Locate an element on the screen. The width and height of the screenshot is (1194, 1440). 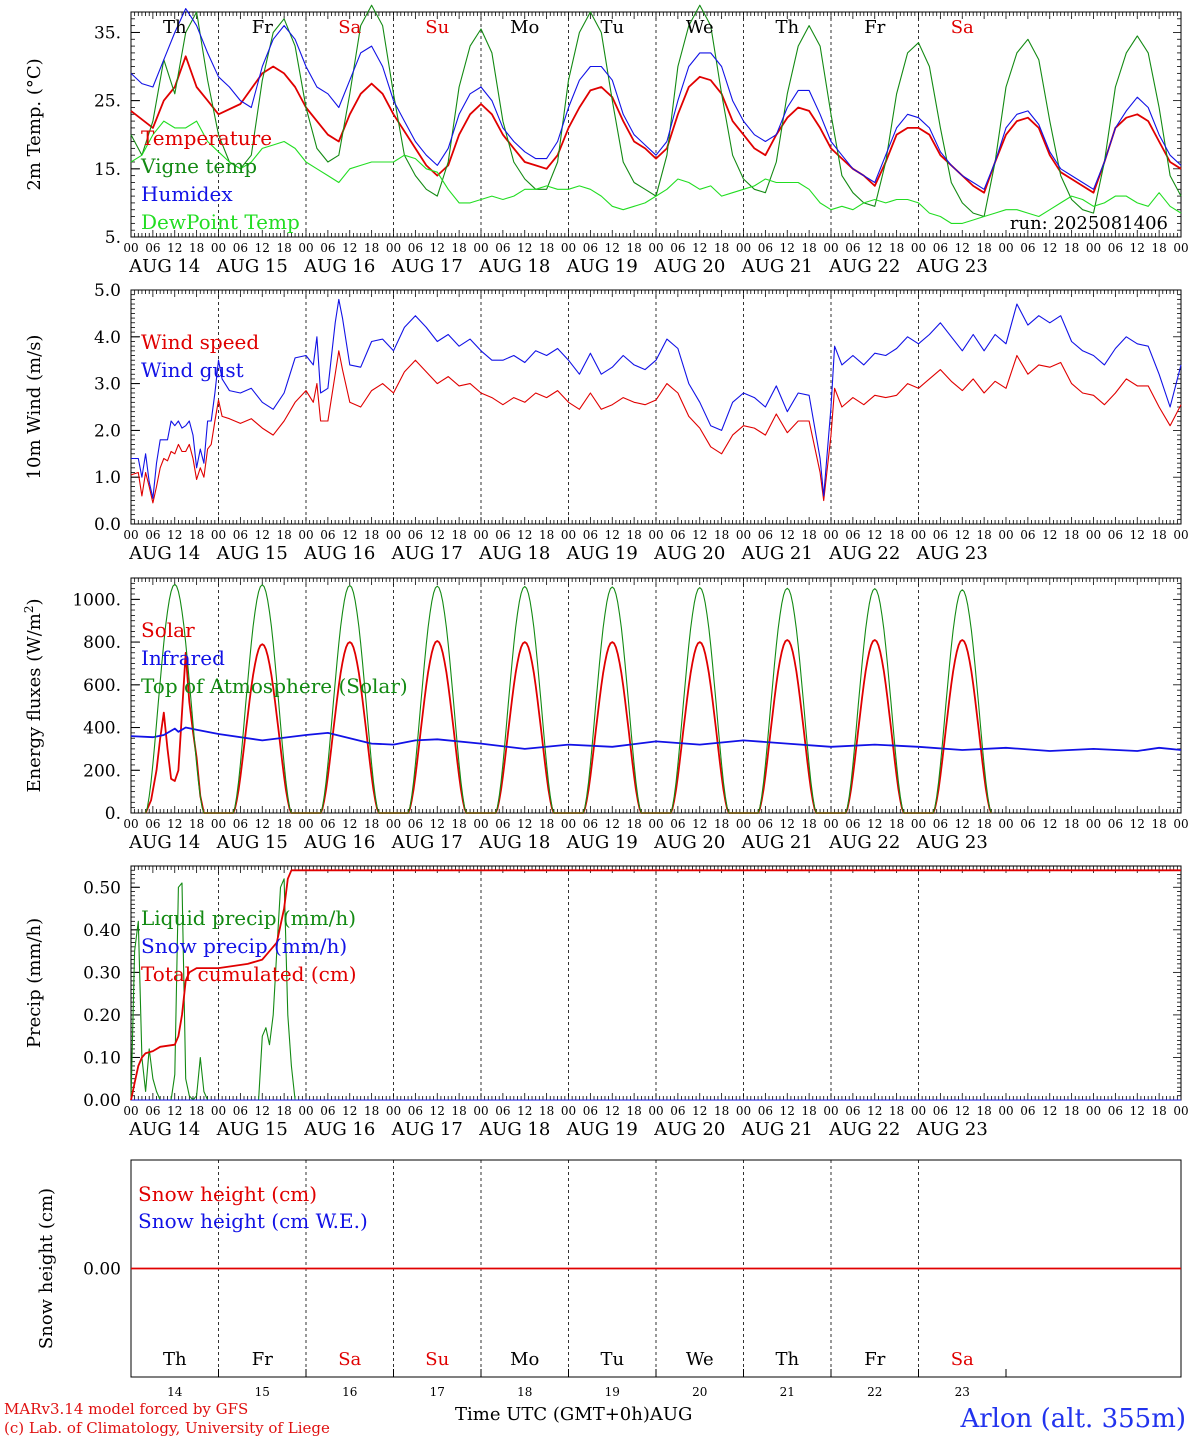
y-axis-label: Precip (mm/h) is located at coordinates (34, 983).